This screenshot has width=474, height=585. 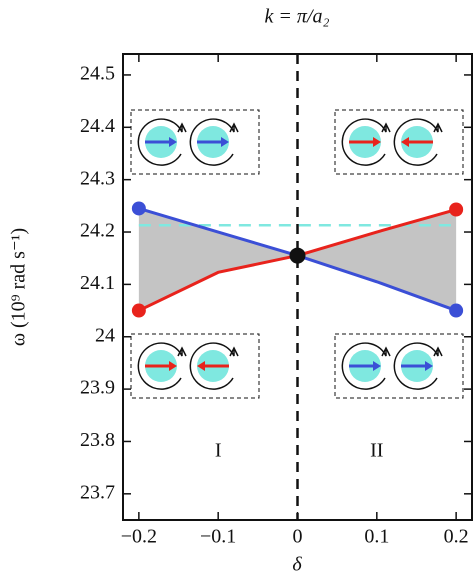 What do you see at coordinates (97, 231) in the screenshot?
I see `y-tick-label: 24.2` at bounding box center [97, 231].